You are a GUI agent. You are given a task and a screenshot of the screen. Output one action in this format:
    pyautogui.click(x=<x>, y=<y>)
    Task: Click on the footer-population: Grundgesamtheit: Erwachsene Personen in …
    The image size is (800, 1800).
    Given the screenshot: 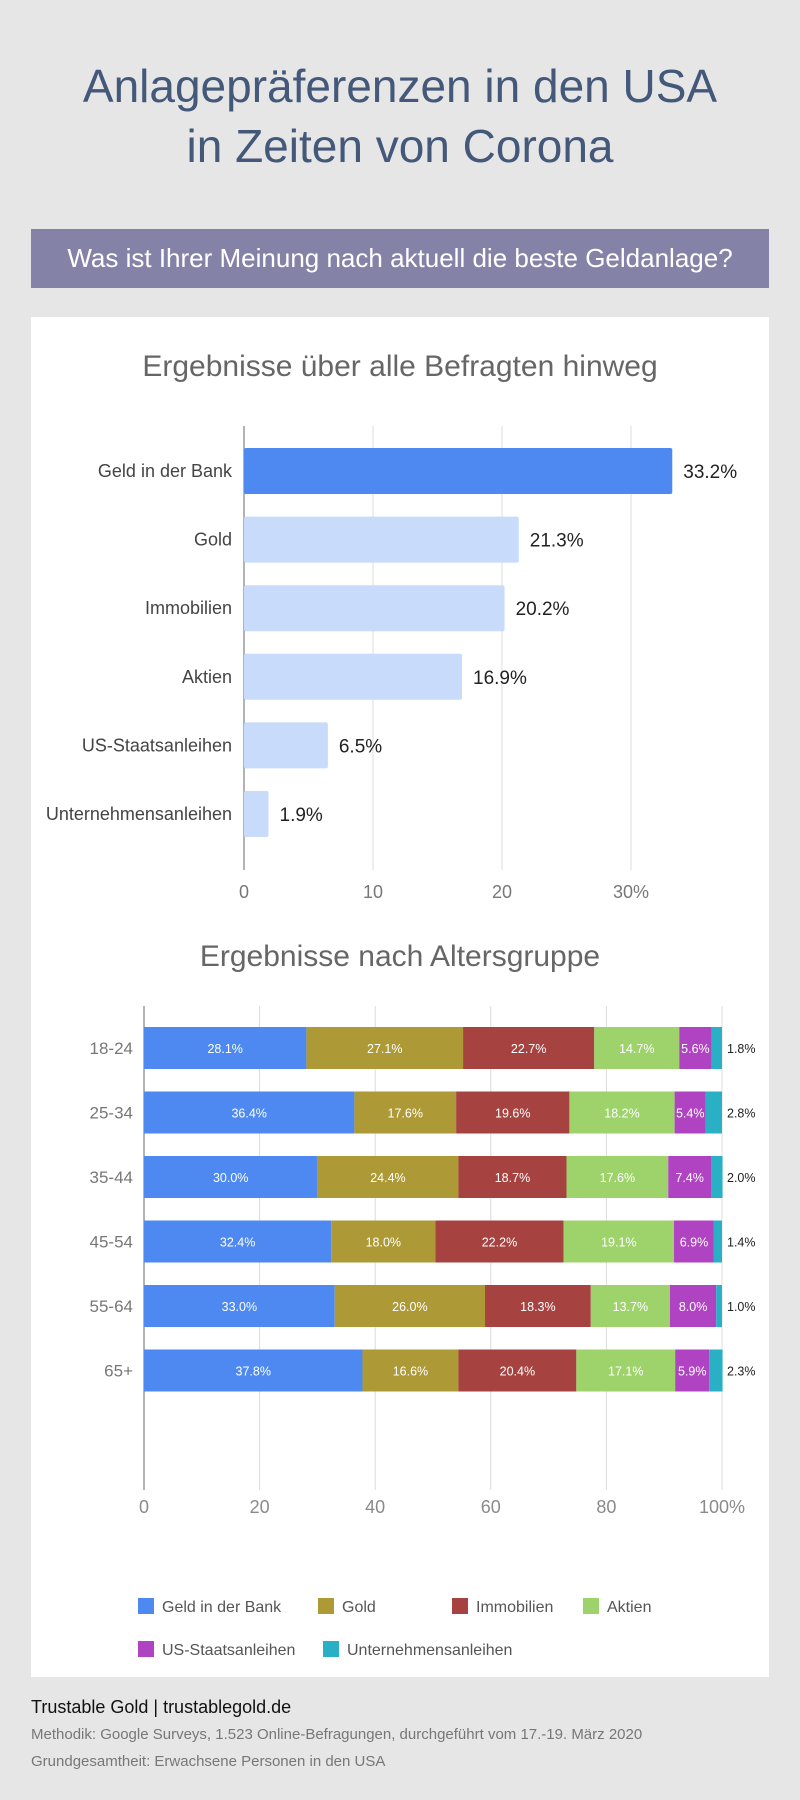 What is the action you would take?
    pyautogui.click(x=208, y=1761)
    